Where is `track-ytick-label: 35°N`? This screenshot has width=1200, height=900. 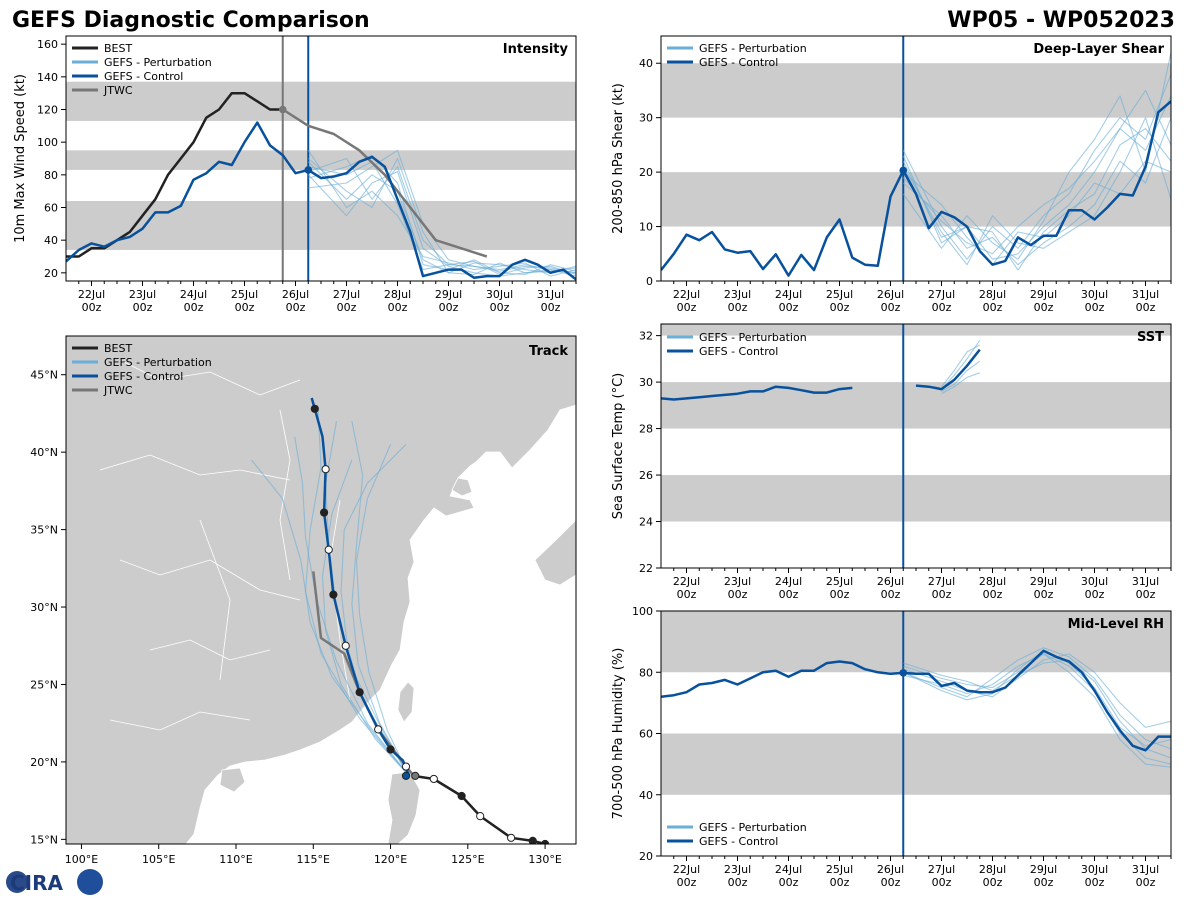
track-ytick-label: 35°N is located at coordinates (44, 530).